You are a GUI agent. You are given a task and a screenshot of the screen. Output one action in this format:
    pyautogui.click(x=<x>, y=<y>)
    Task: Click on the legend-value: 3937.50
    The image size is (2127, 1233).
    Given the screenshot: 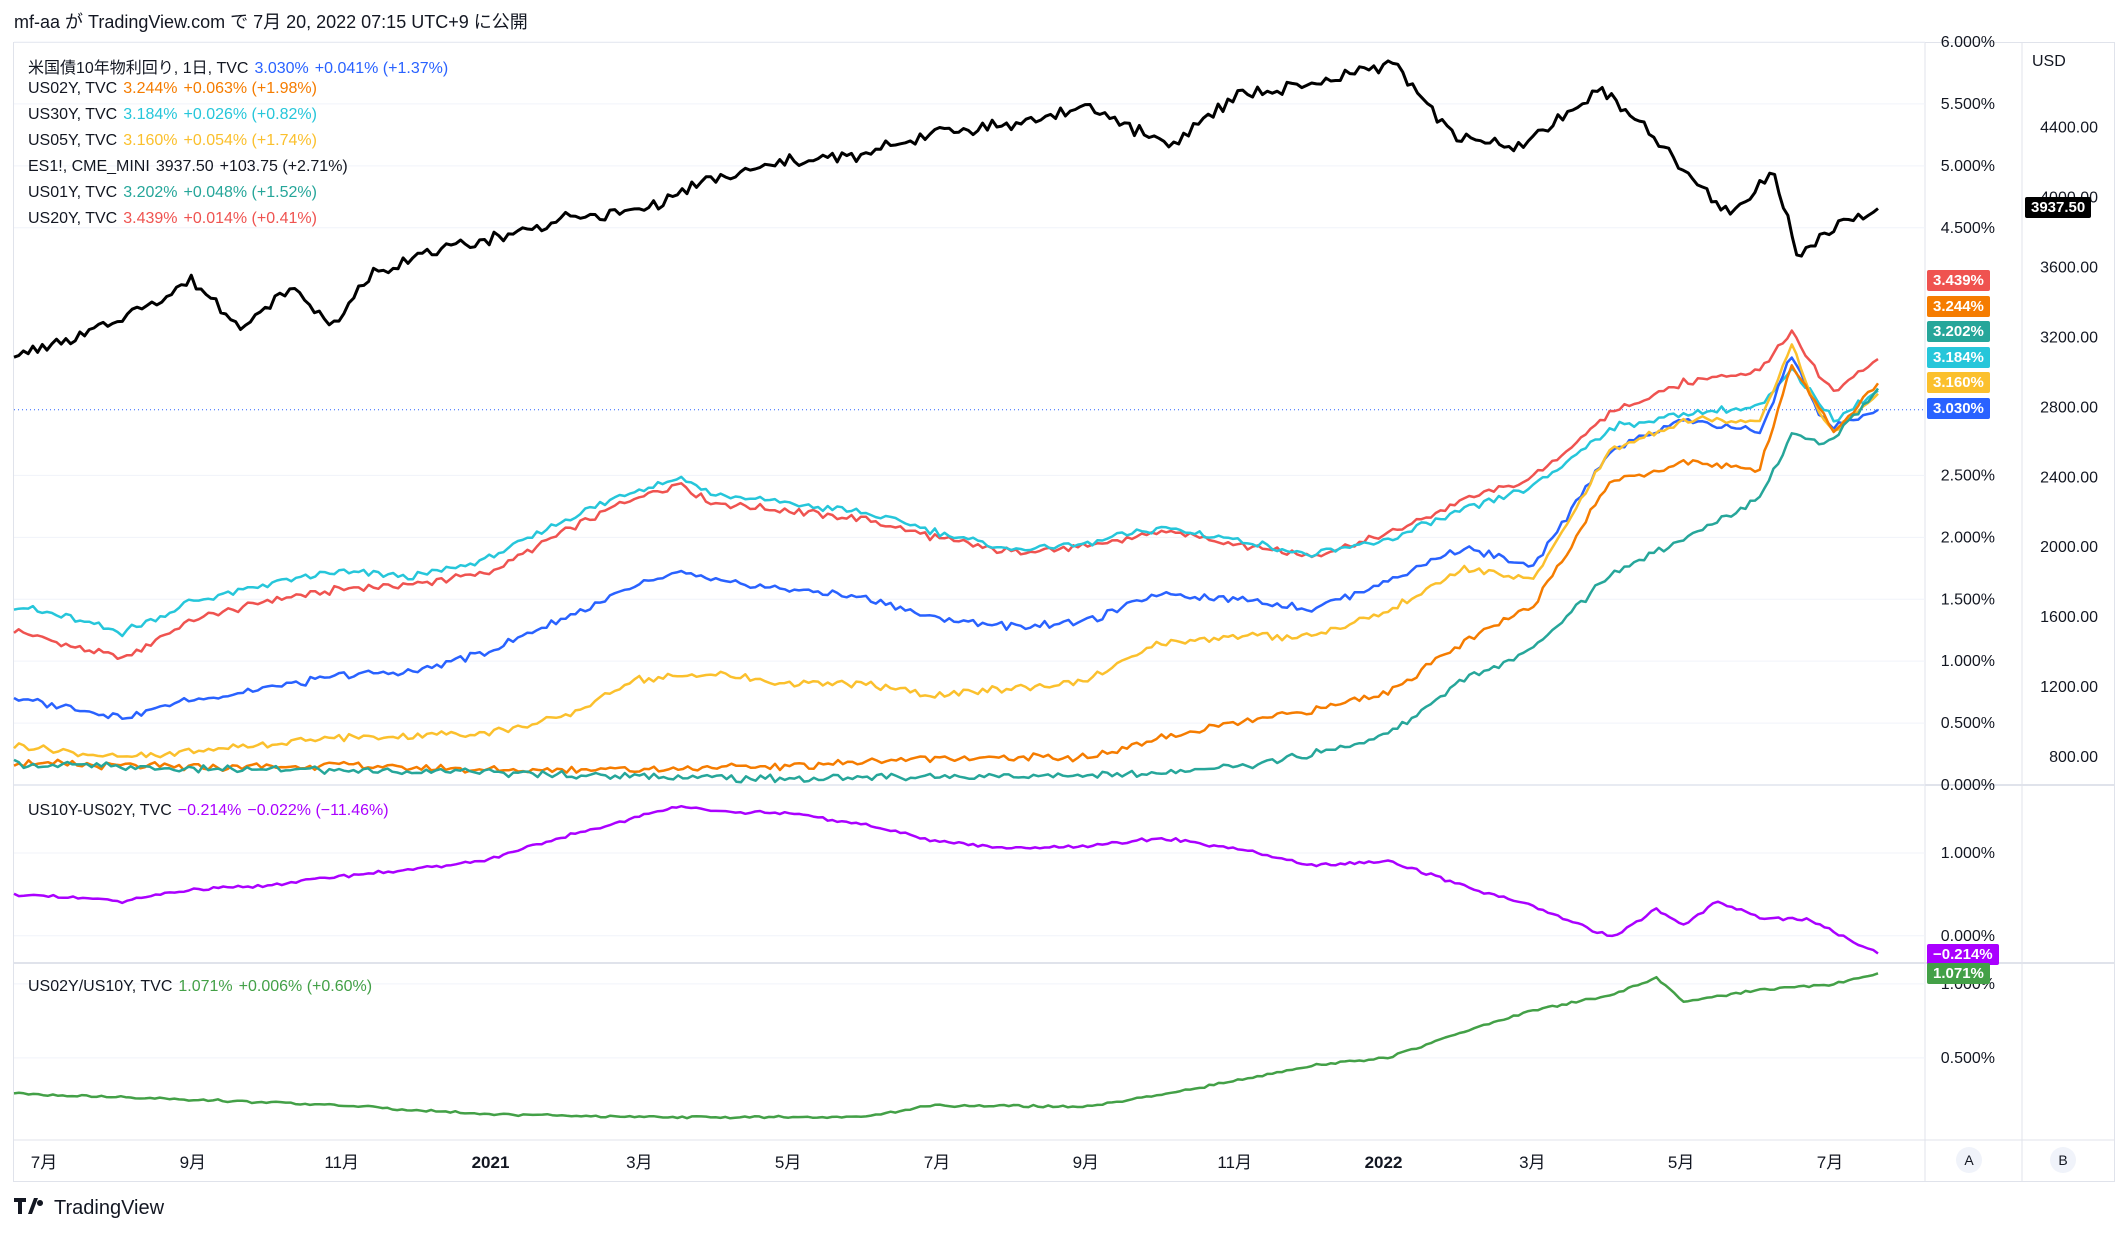 What is the action you would take?
    pyautogui.click(x=184, y=166)
    